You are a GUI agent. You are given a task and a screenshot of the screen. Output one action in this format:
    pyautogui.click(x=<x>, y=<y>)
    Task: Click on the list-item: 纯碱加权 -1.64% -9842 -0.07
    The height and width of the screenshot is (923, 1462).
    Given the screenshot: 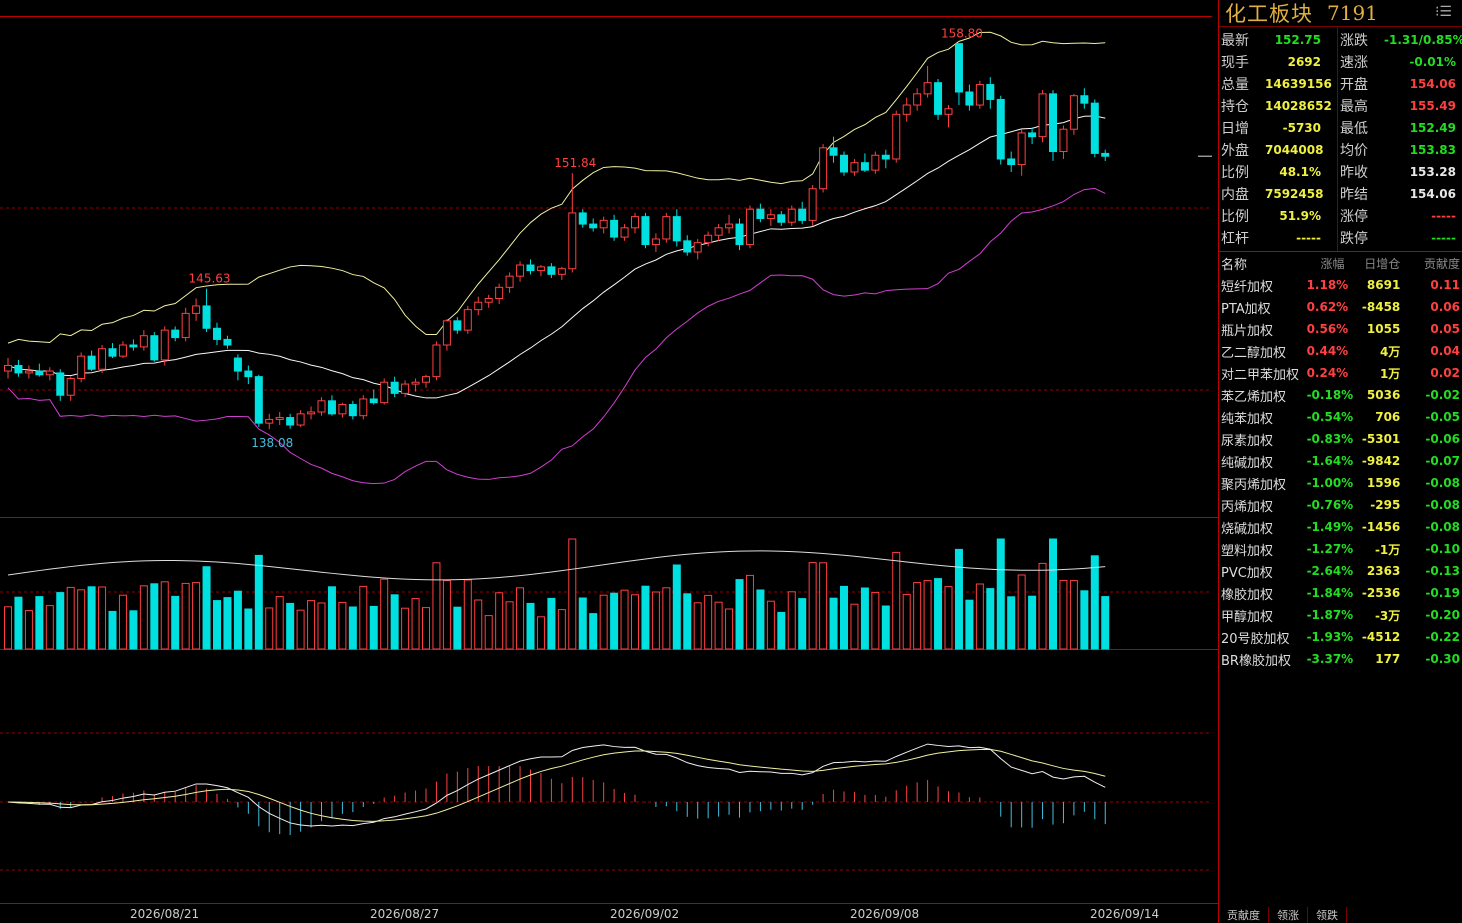 What is the action you would take?
    pyautogui.click(x=1340, y=461)
    